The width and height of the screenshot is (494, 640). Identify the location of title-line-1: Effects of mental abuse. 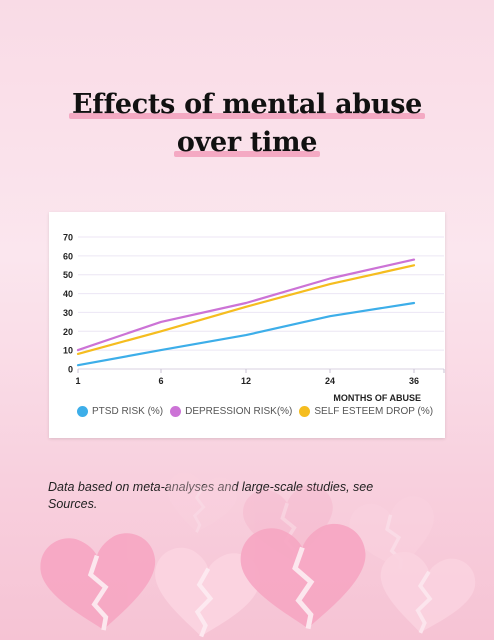
(247, 105).